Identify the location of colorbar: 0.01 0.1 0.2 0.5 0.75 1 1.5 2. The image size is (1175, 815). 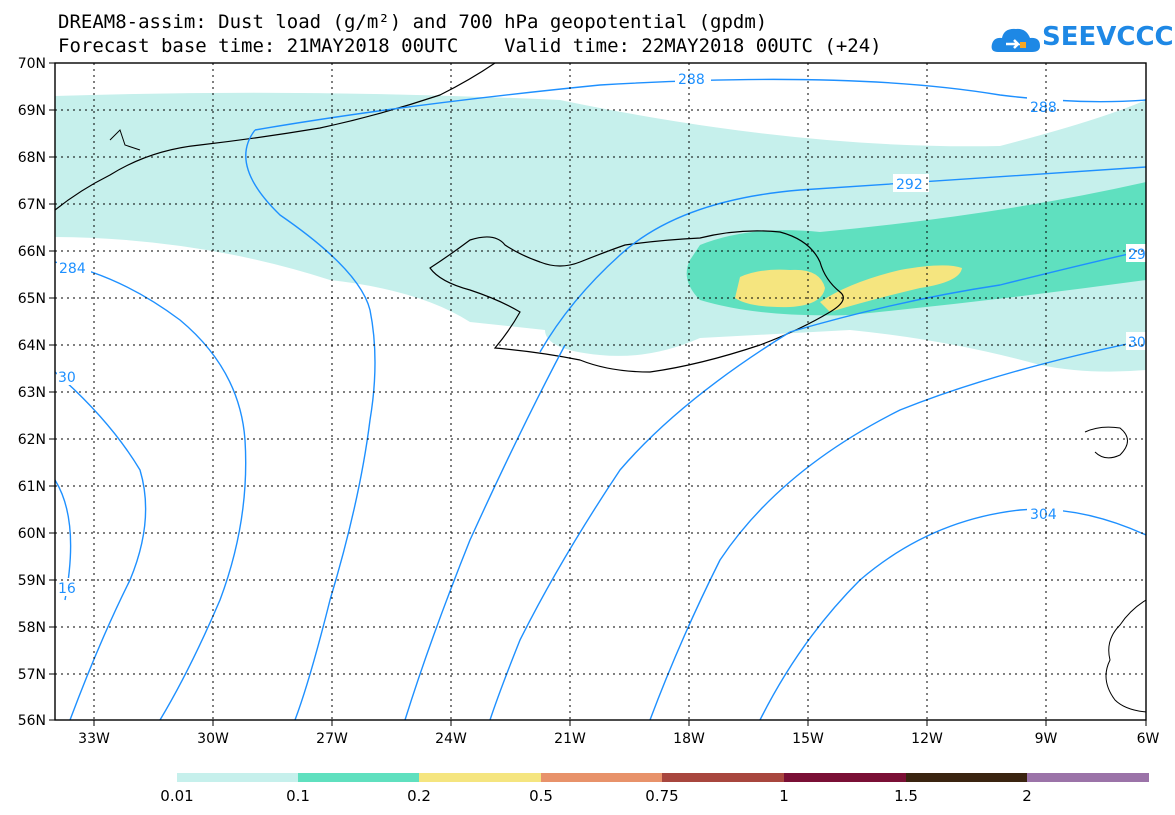
(654, 789).